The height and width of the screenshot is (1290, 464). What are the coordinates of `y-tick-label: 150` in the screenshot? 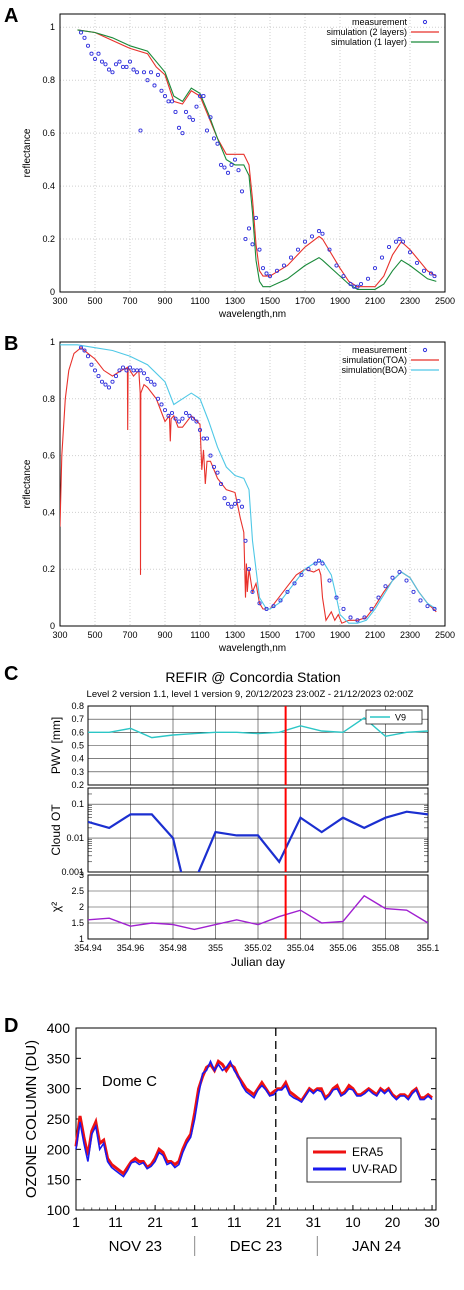 It's located at (59, 1180).